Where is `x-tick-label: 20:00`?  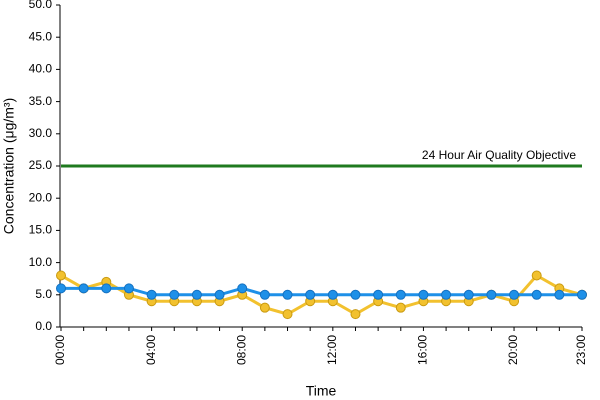 x-tick-label: 20:00 is located at coordinates (513, 350).